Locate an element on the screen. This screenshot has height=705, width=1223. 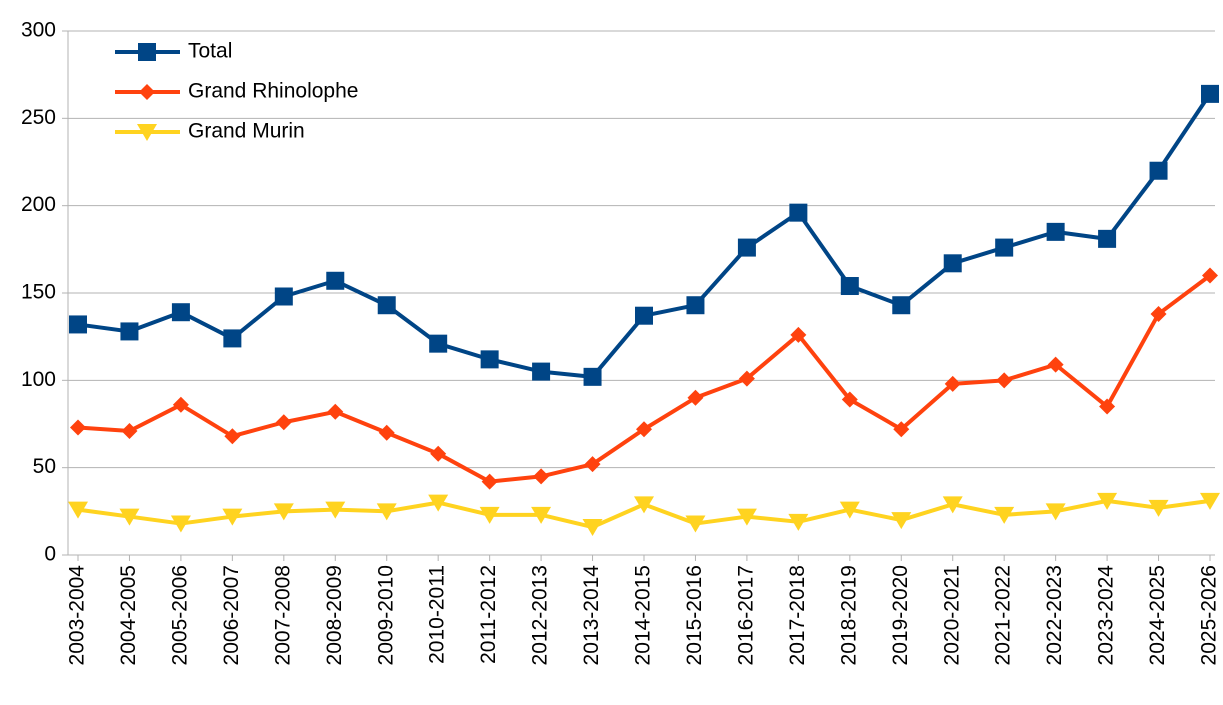
y-tick-label: 50 is located at coordinates (44, 466).